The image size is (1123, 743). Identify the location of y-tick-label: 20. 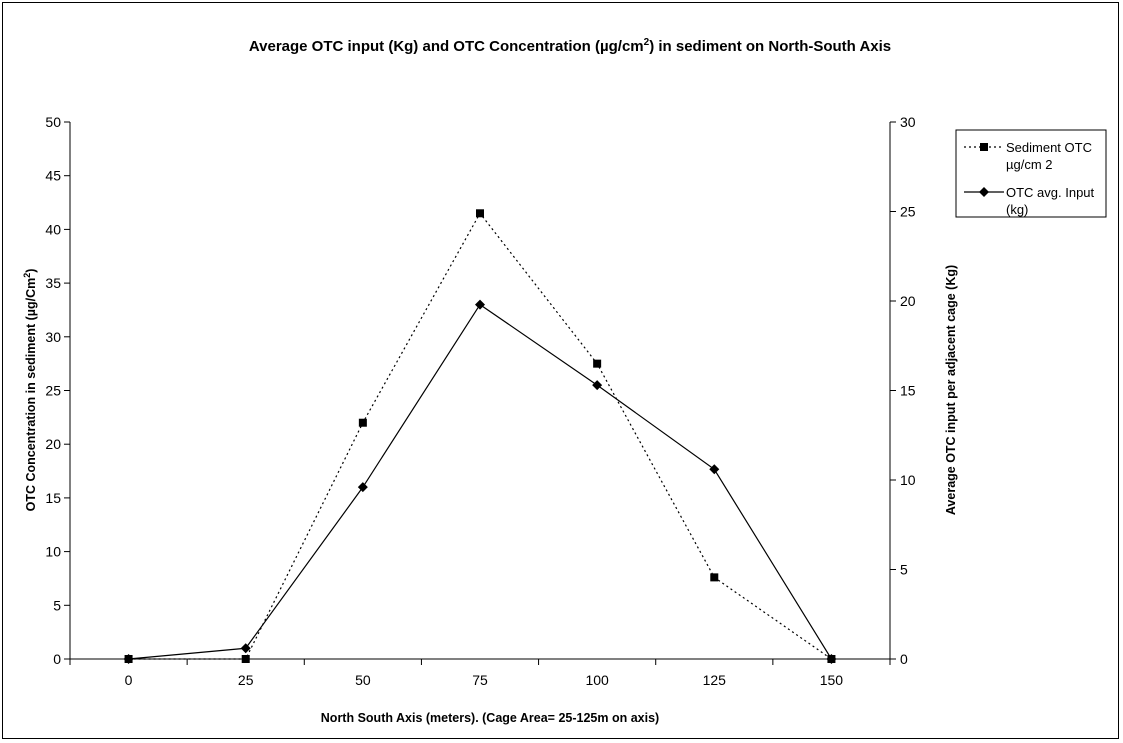
(53, 444).